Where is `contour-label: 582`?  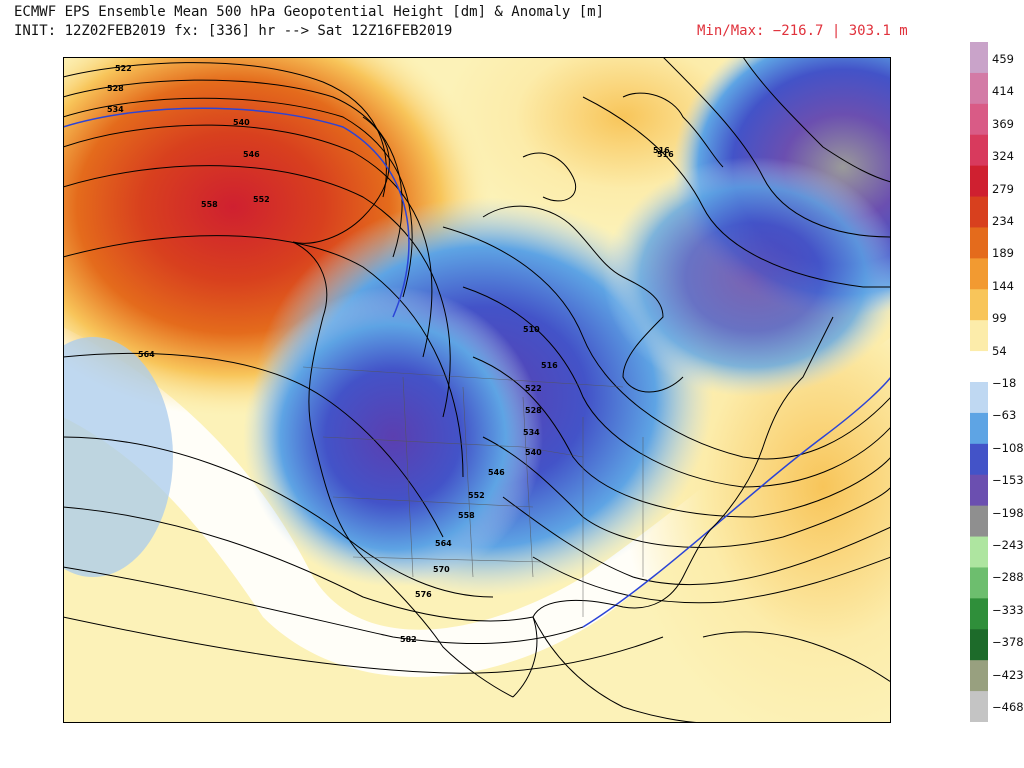
contour-label: 582 is located at coordinates (408, 639).